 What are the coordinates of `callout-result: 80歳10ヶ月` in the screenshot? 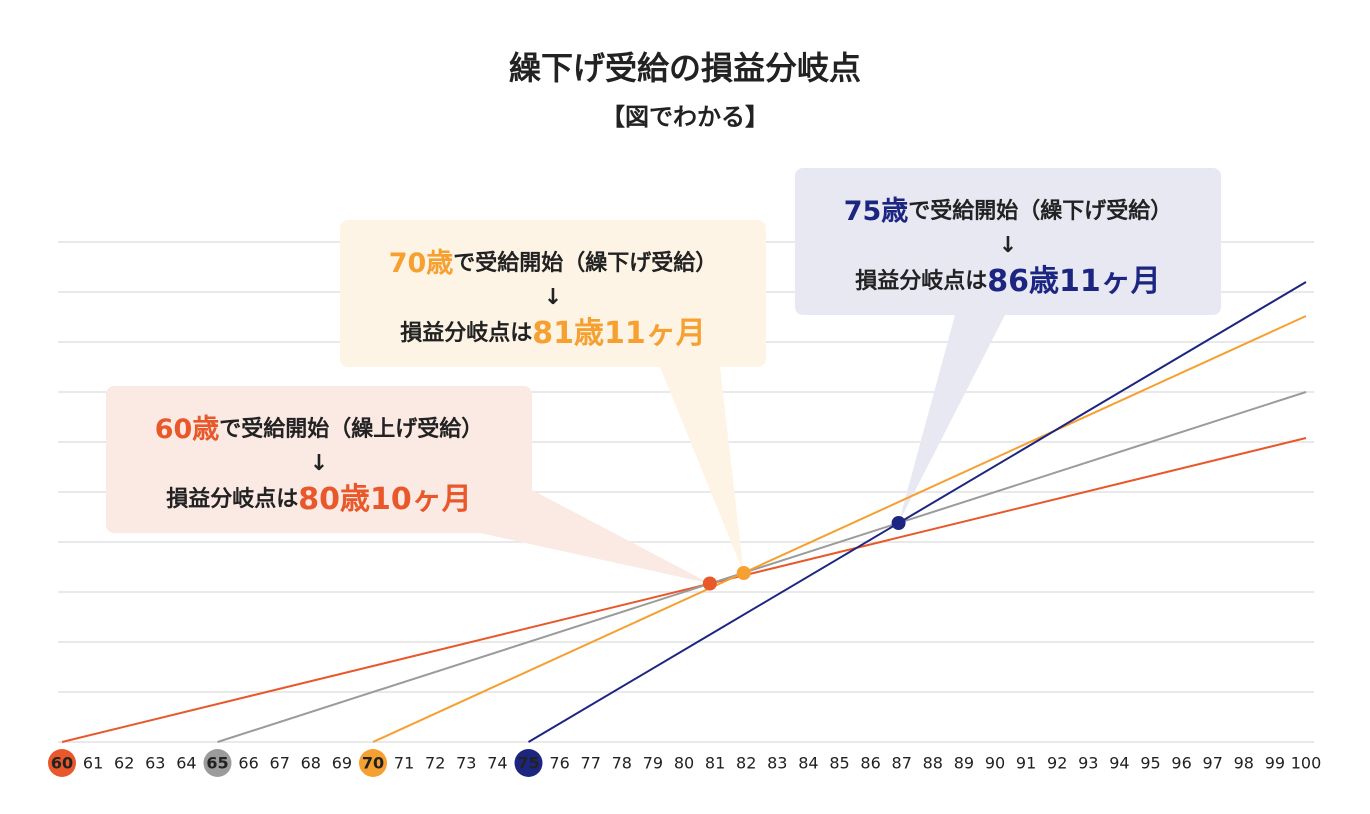 It's located at (385, 499).